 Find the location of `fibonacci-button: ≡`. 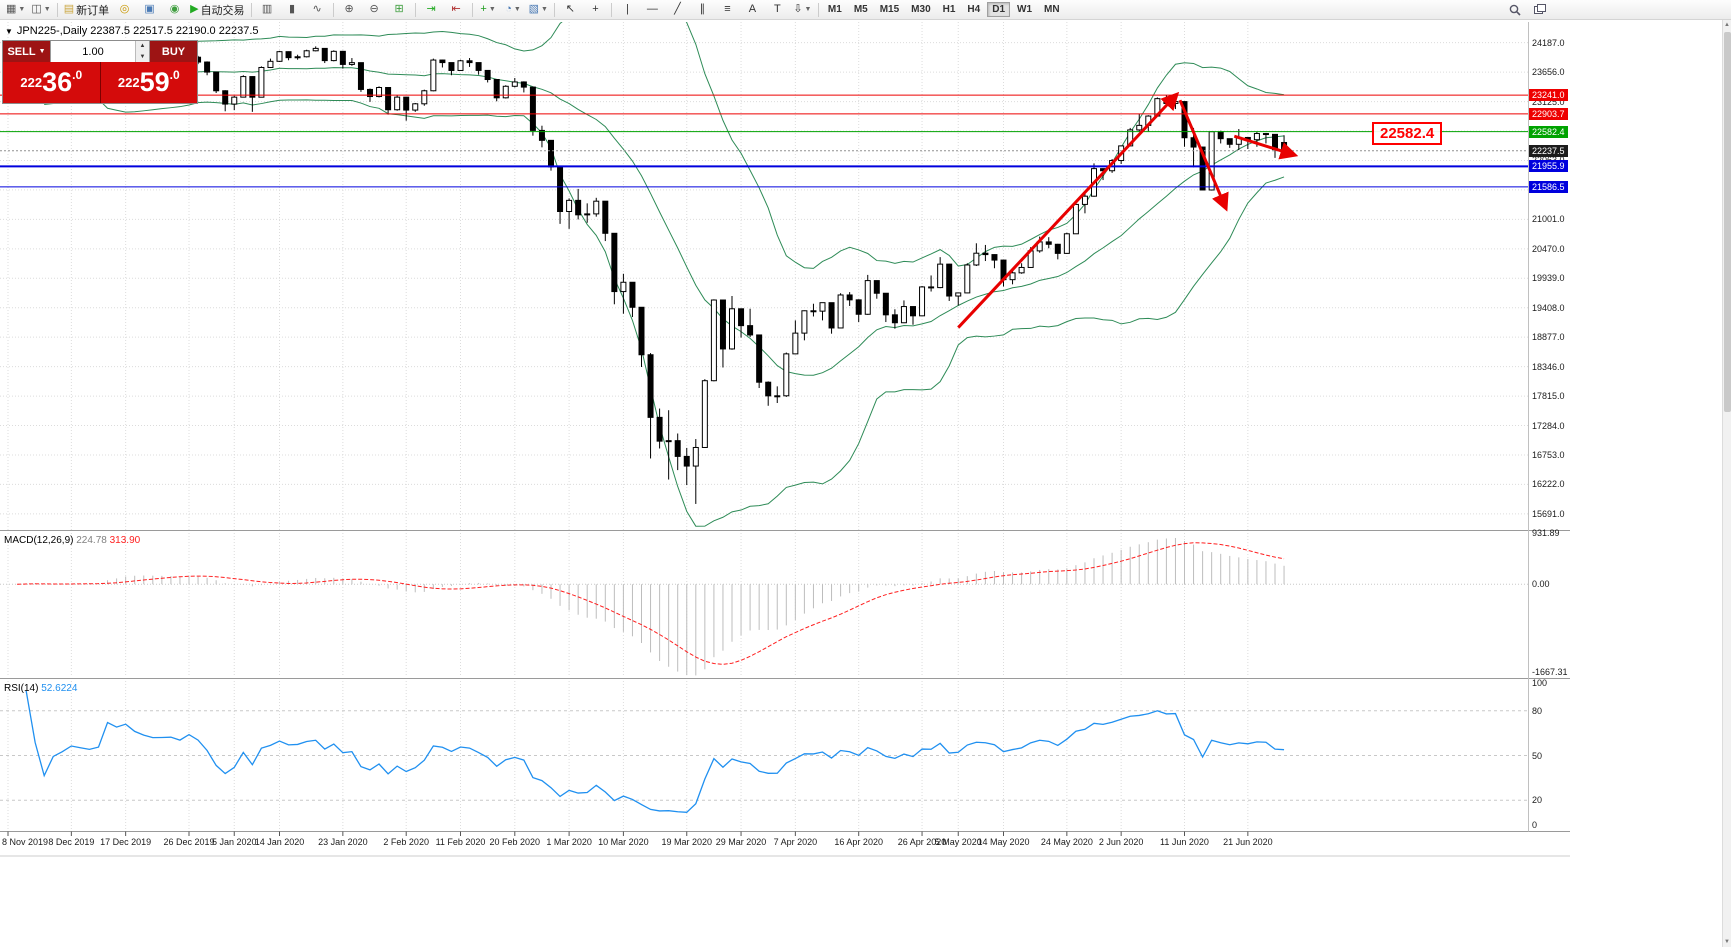

fibonacci-button: ≡ is located at coordinates (727, 9).